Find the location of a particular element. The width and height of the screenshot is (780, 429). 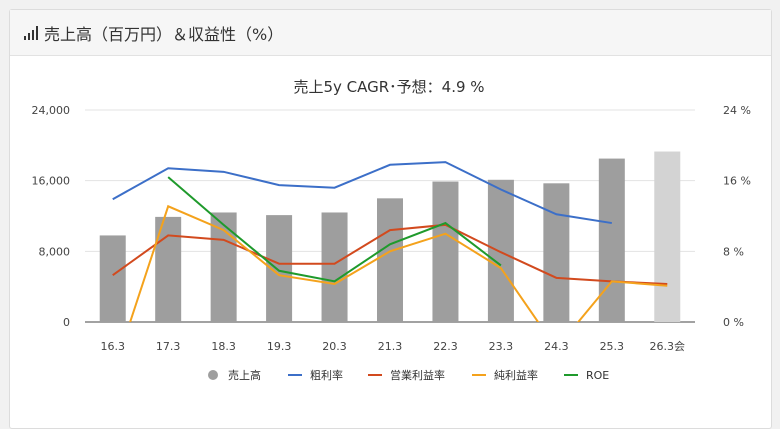

x-tick-label: 20.3 is located at coordinates (334, 346).